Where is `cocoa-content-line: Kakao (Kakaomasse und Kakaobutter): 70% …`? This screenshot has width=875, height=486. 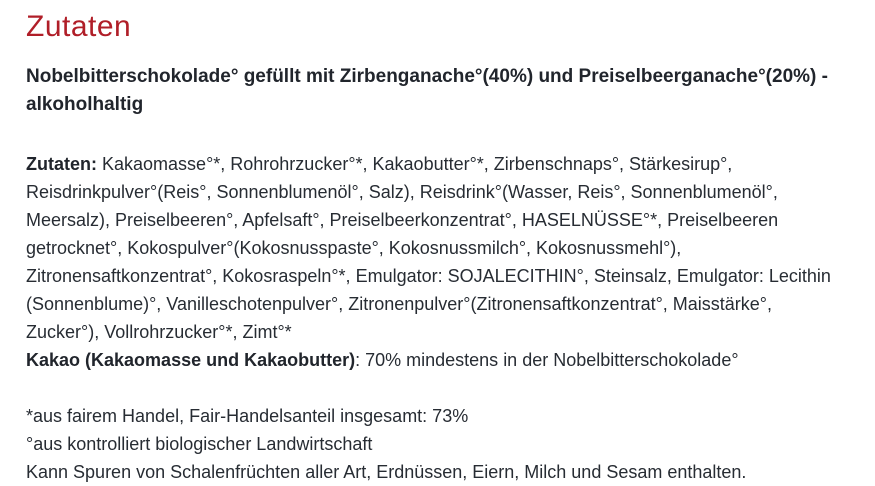 cocoa-content-line: Kakao (Kakaomasse und Kakaobutter): 70% … is located at coordinates (438, 360).